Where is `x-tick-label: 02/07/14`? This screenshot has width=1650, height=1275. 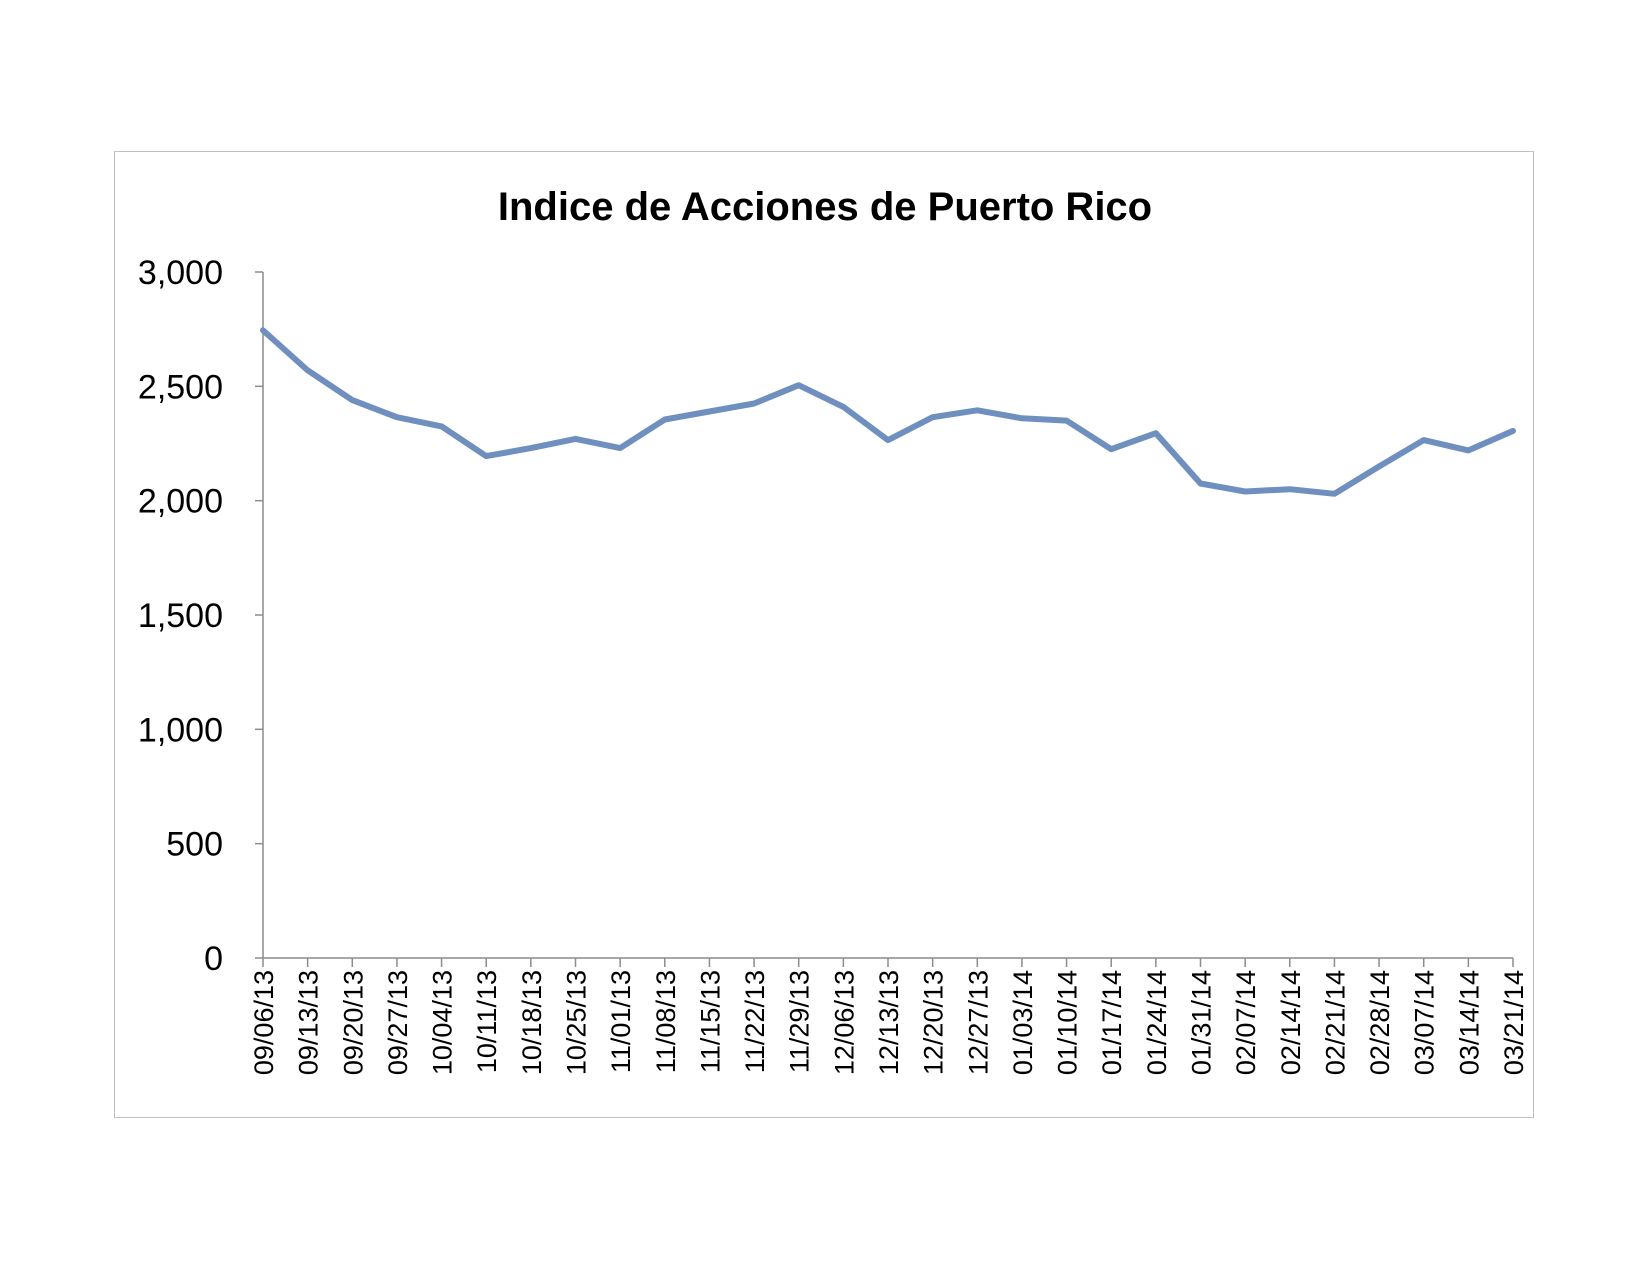
x-tick-label: 02/07/14 is located at coordinates (1246, 1022).